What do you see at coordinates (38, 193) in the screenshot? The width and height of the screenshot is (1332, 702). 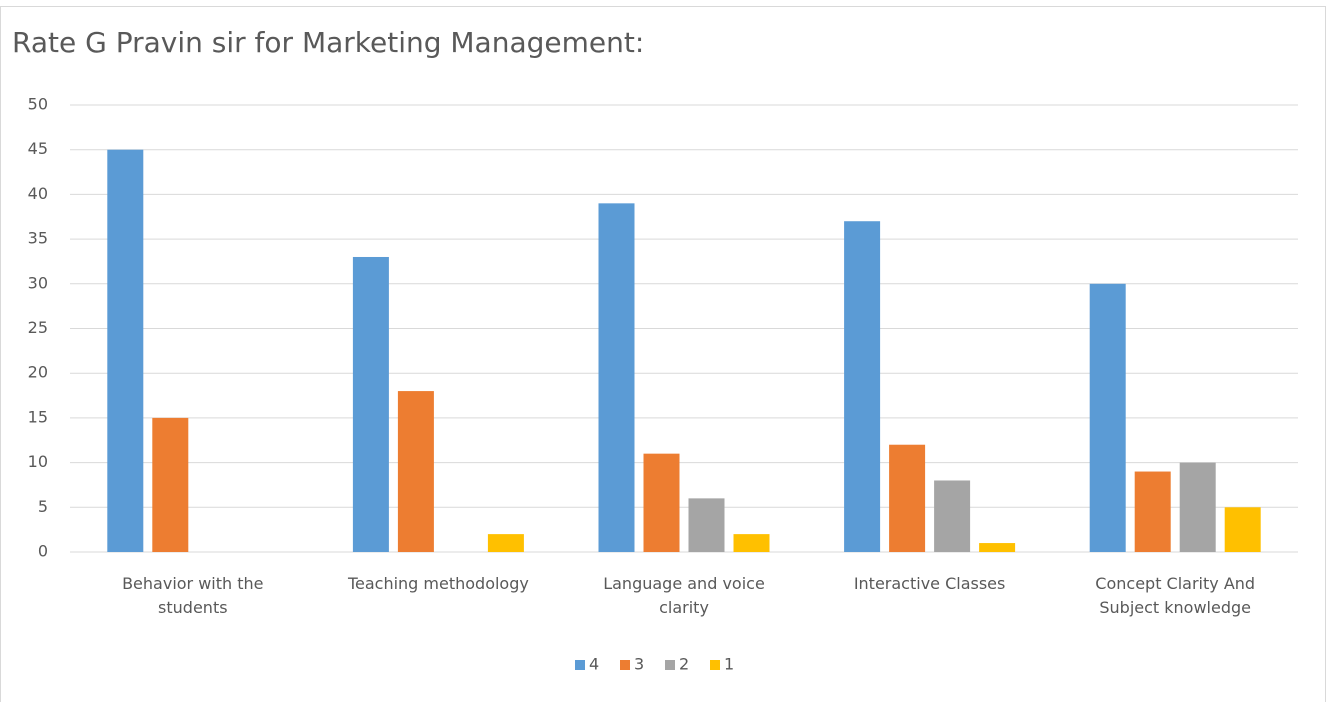 I see `y-tick-label: 40` at bounding box center [38, 193].